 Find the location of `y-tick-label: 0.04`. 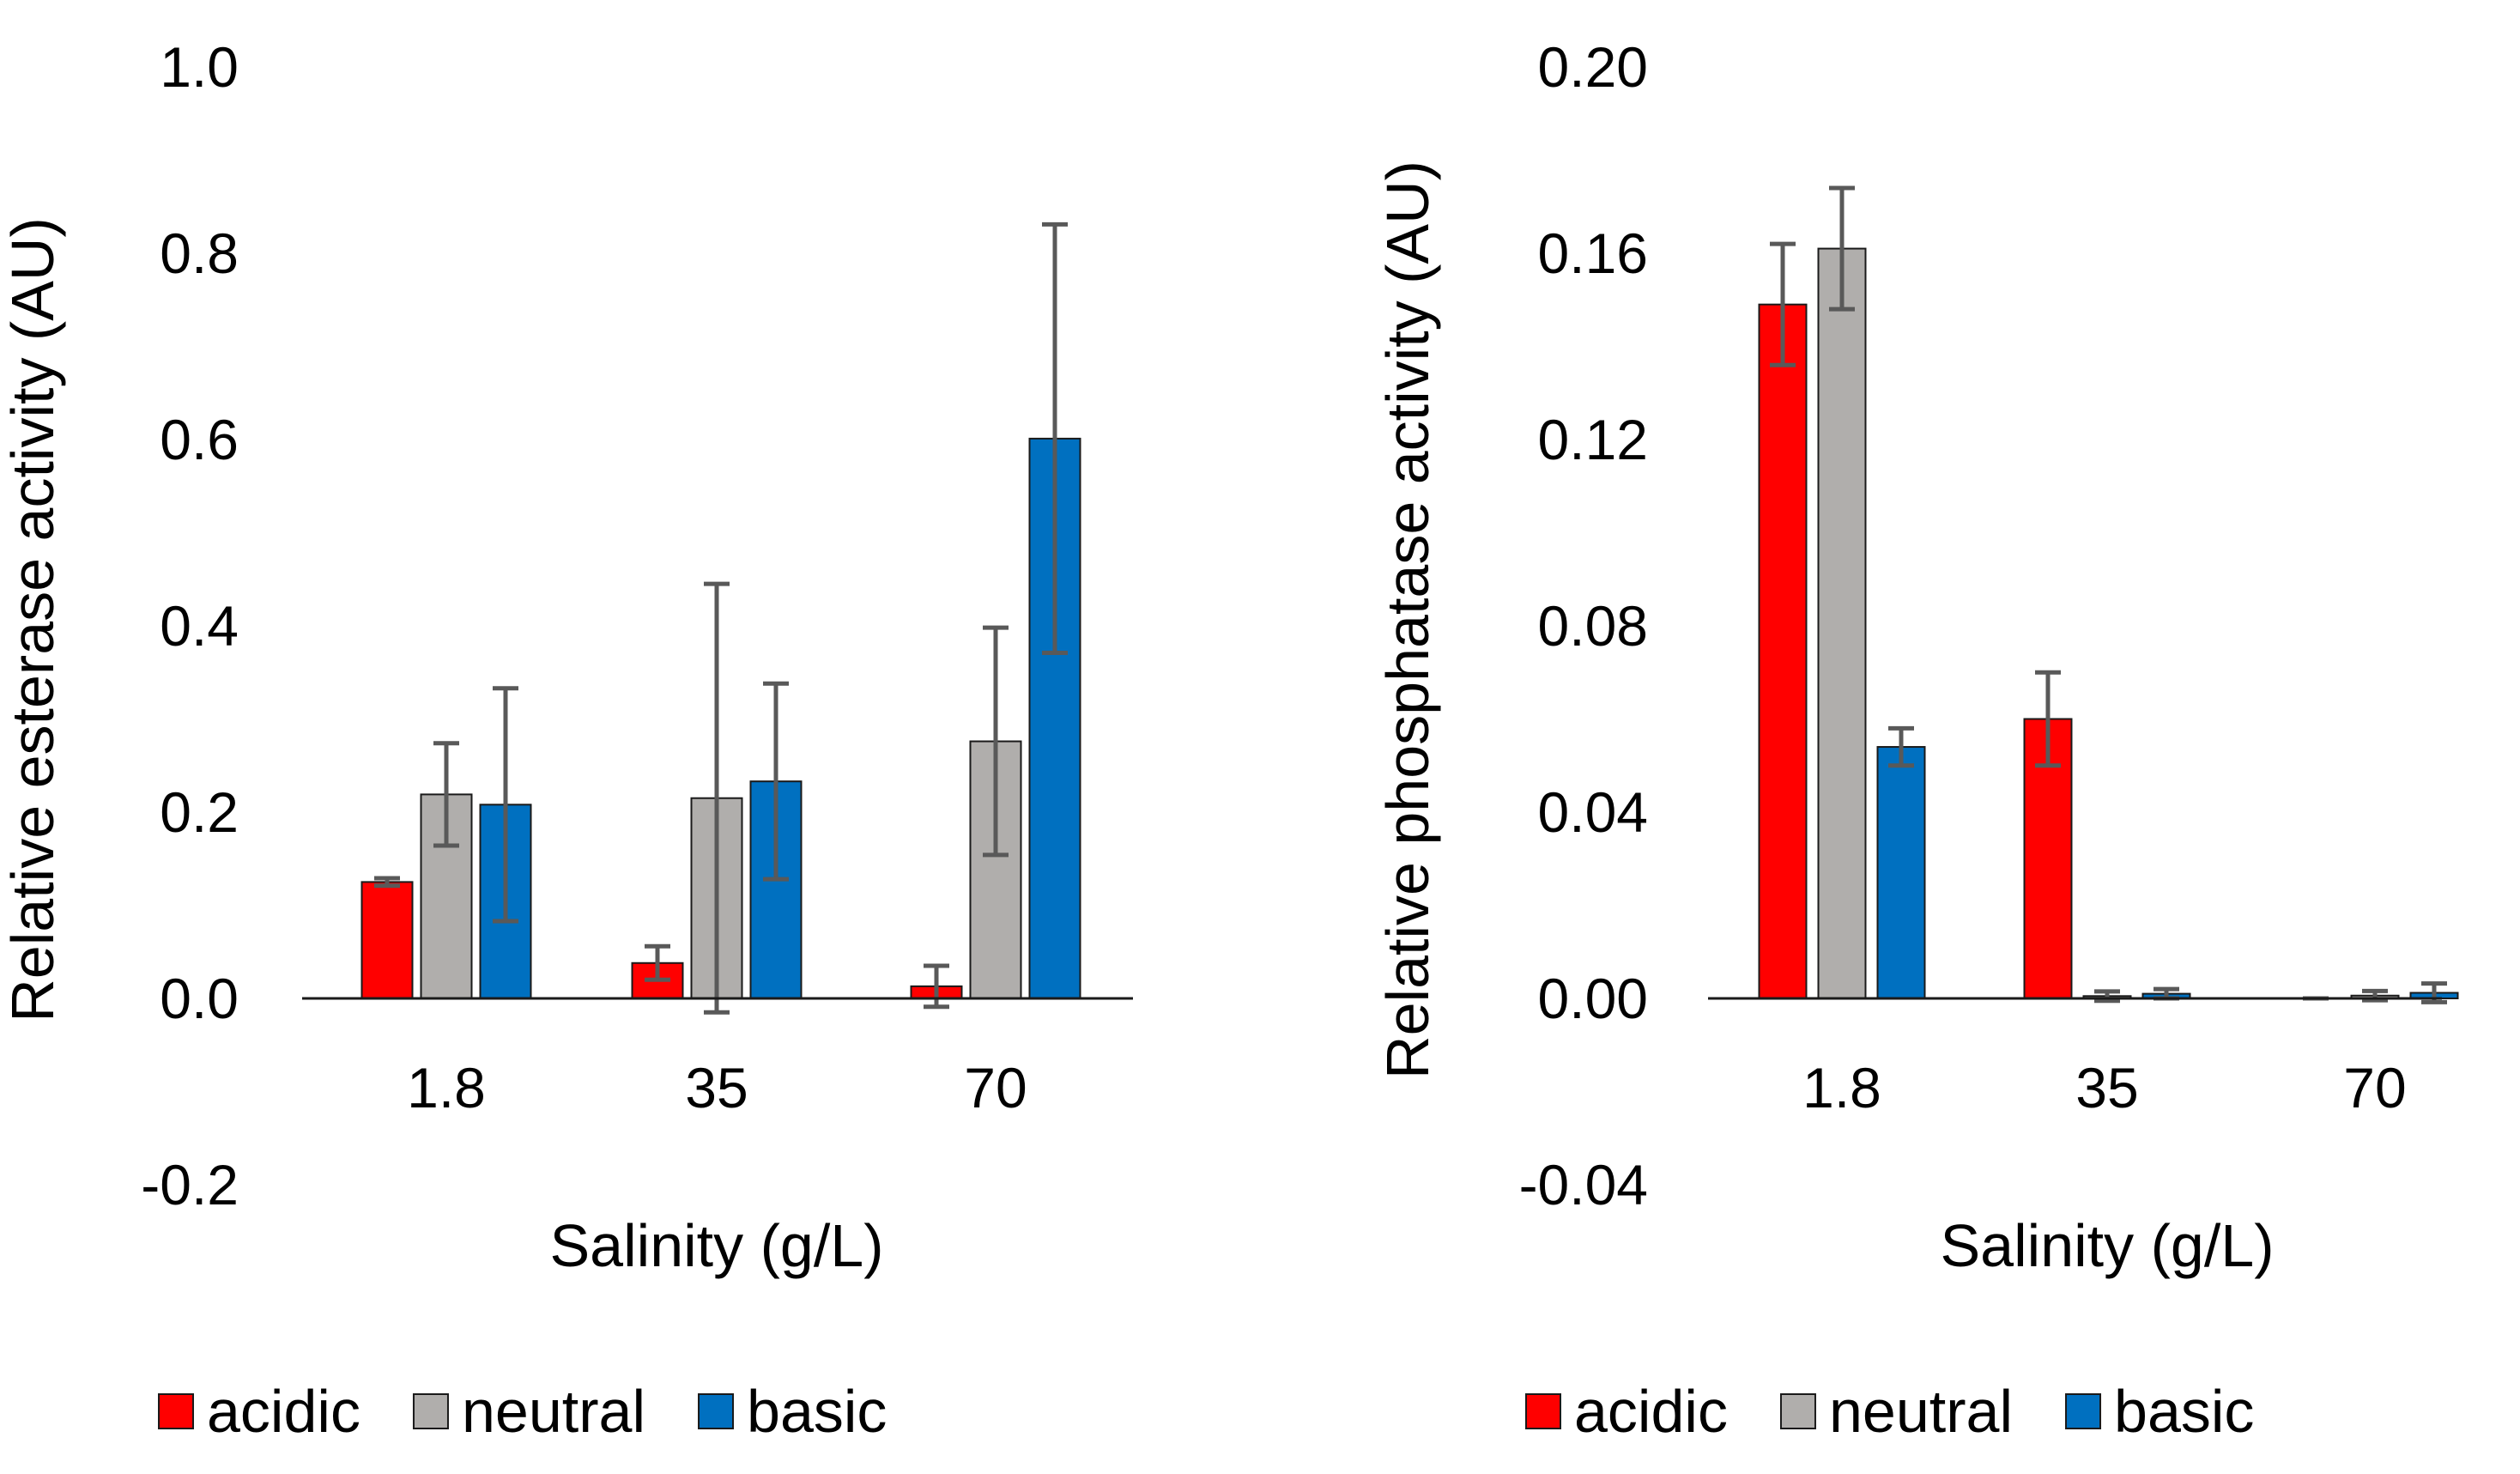

y-tick-label: 0.04 is located at coordinates (1593, 812).